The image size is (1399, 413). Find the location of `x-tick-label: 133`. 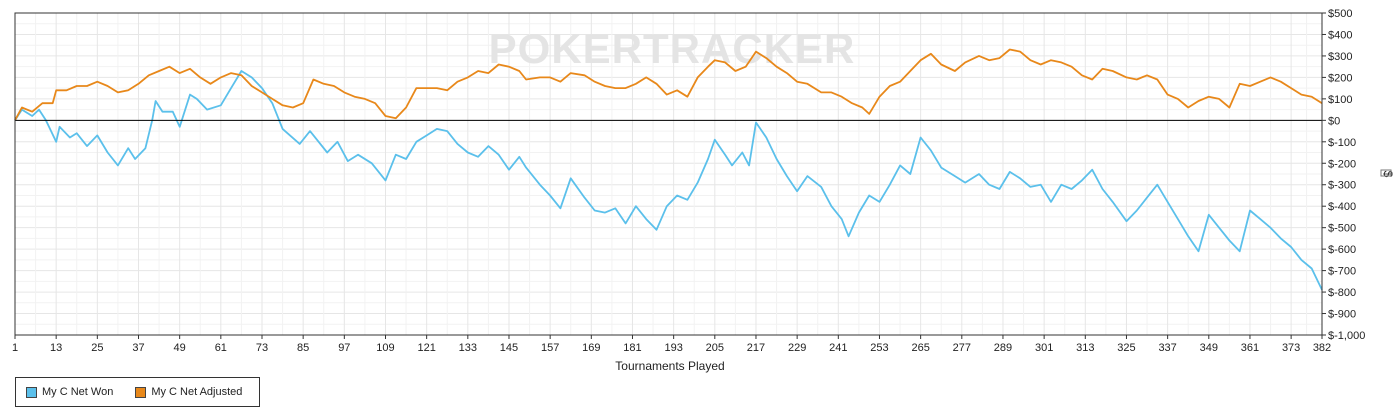

x-tick-label: 133 is located at coordinates (468, 348).